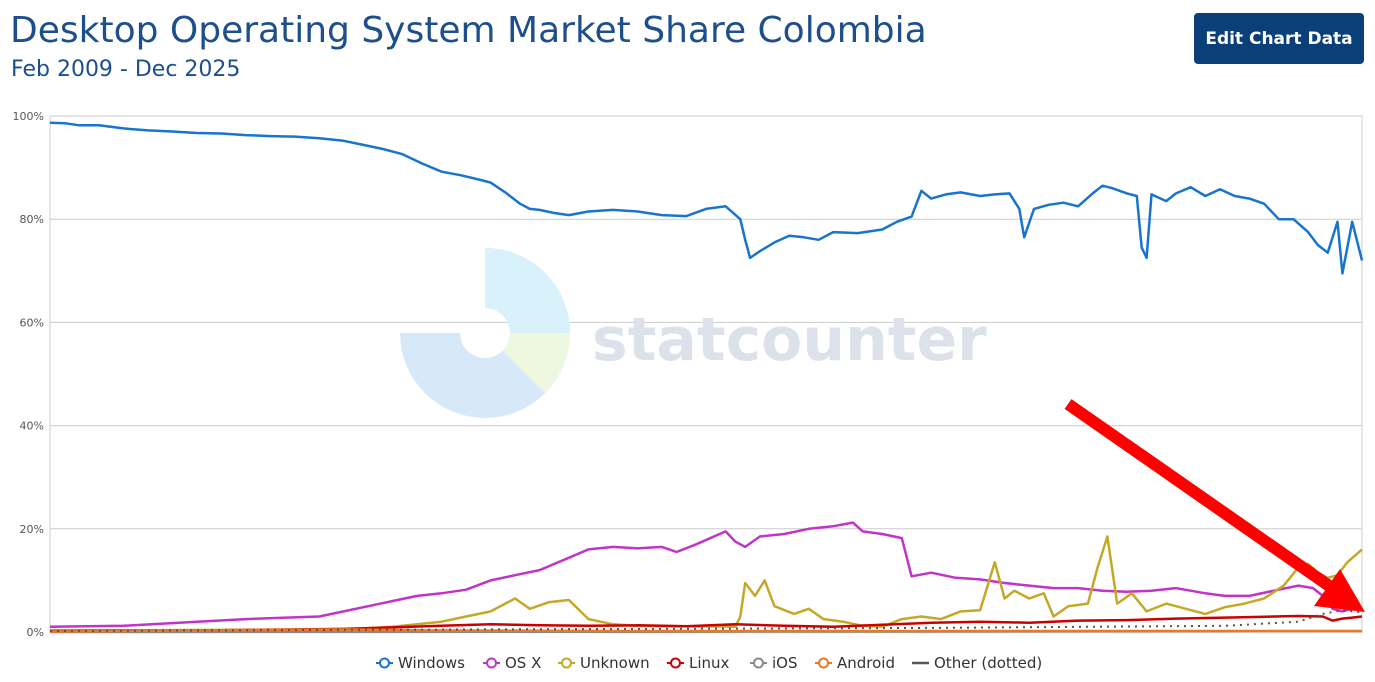 Image resolution: width=1375 pixels, height=682 pixels. What do you see at coordinates (705, 630) in the screenshot?
I see `series-line-android` at bounding box center [705, 630].